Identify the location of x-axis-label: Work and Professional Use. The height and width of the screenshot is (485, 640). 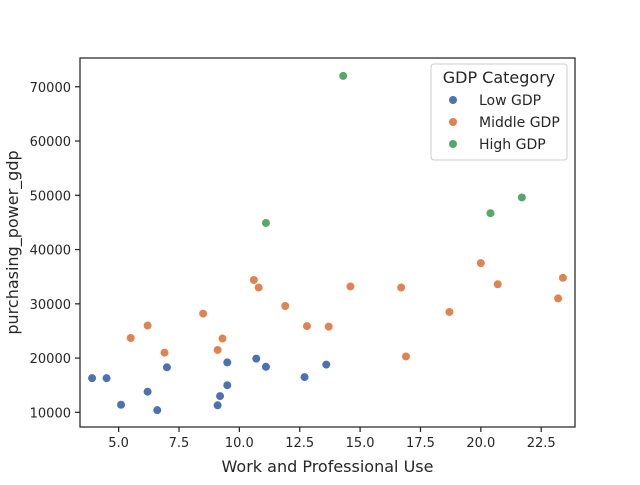
(328, 466).